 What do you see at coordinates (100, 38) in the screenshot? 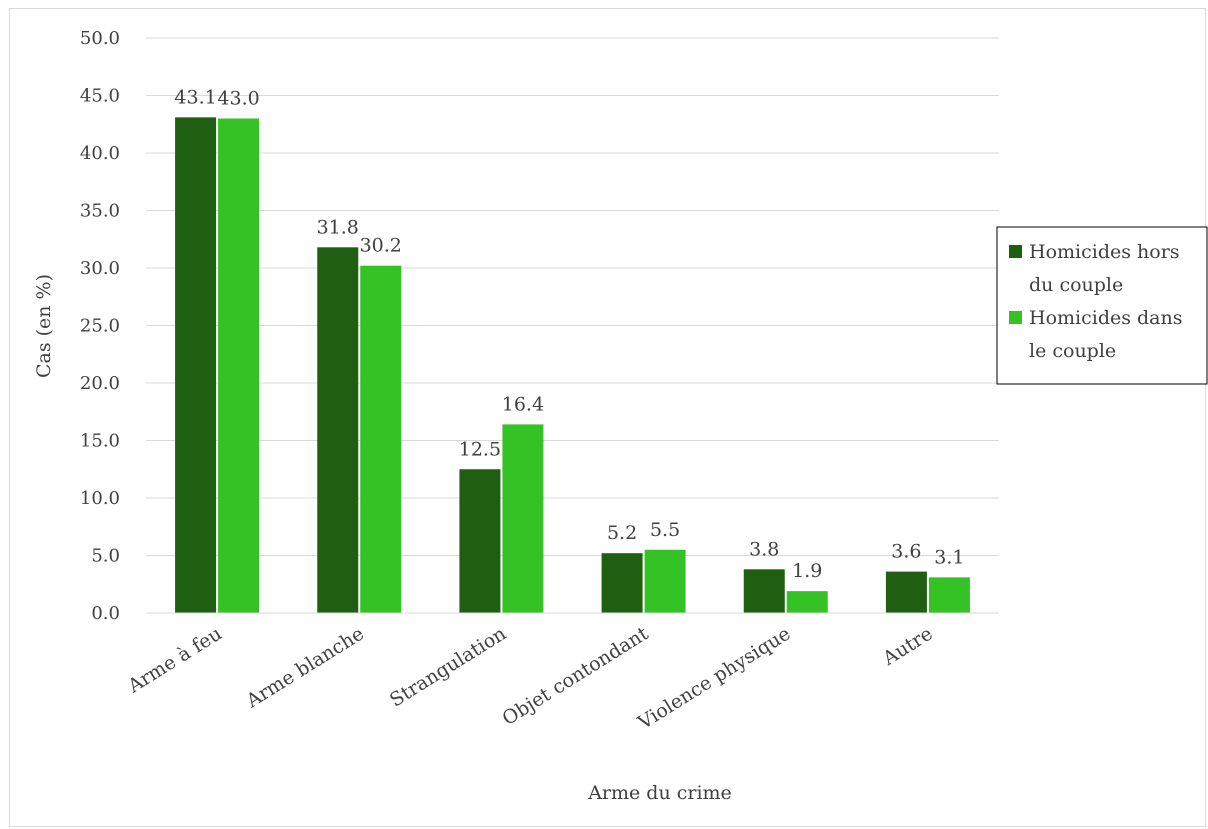
I see `y-tick-label: 50.0` at bounding box center [100, 38].